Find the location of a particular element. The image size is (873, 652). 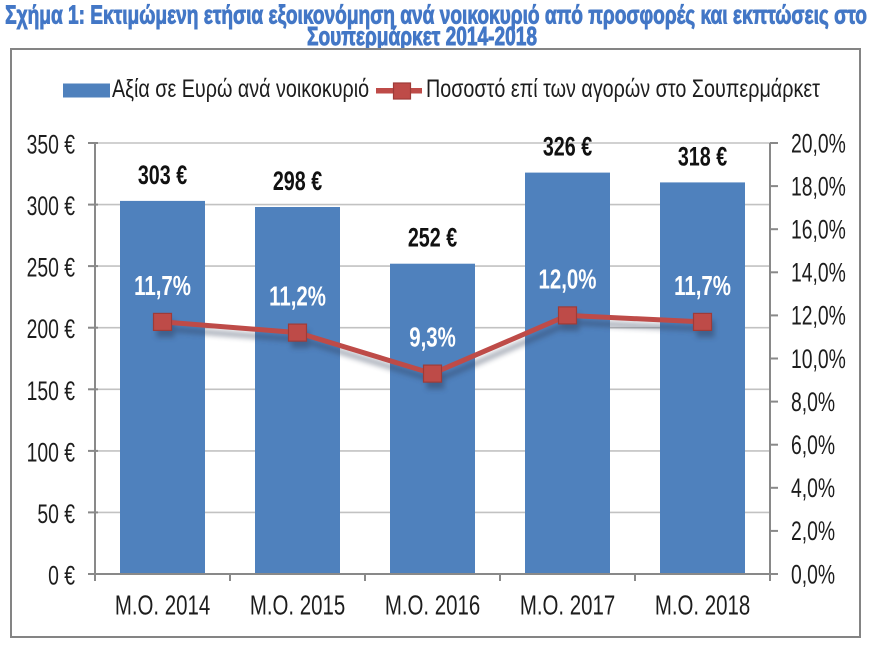

svg-text: 298 € is located at coordinates (297, 182).